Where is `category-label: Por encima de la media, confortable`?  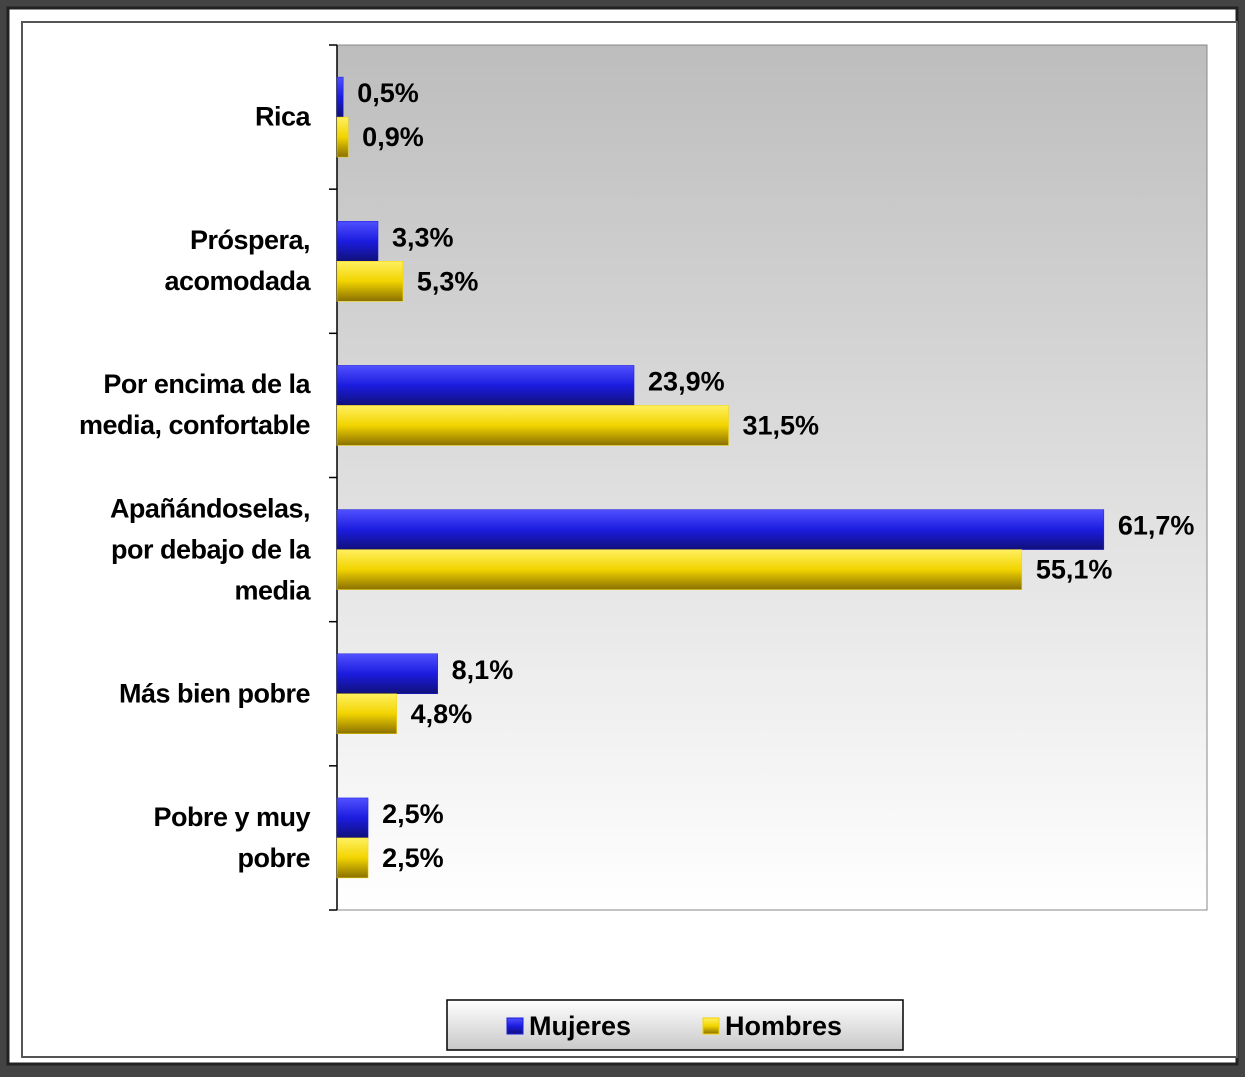 category-label: Por encima de la media, confortable is located at coordinates (194, 405).